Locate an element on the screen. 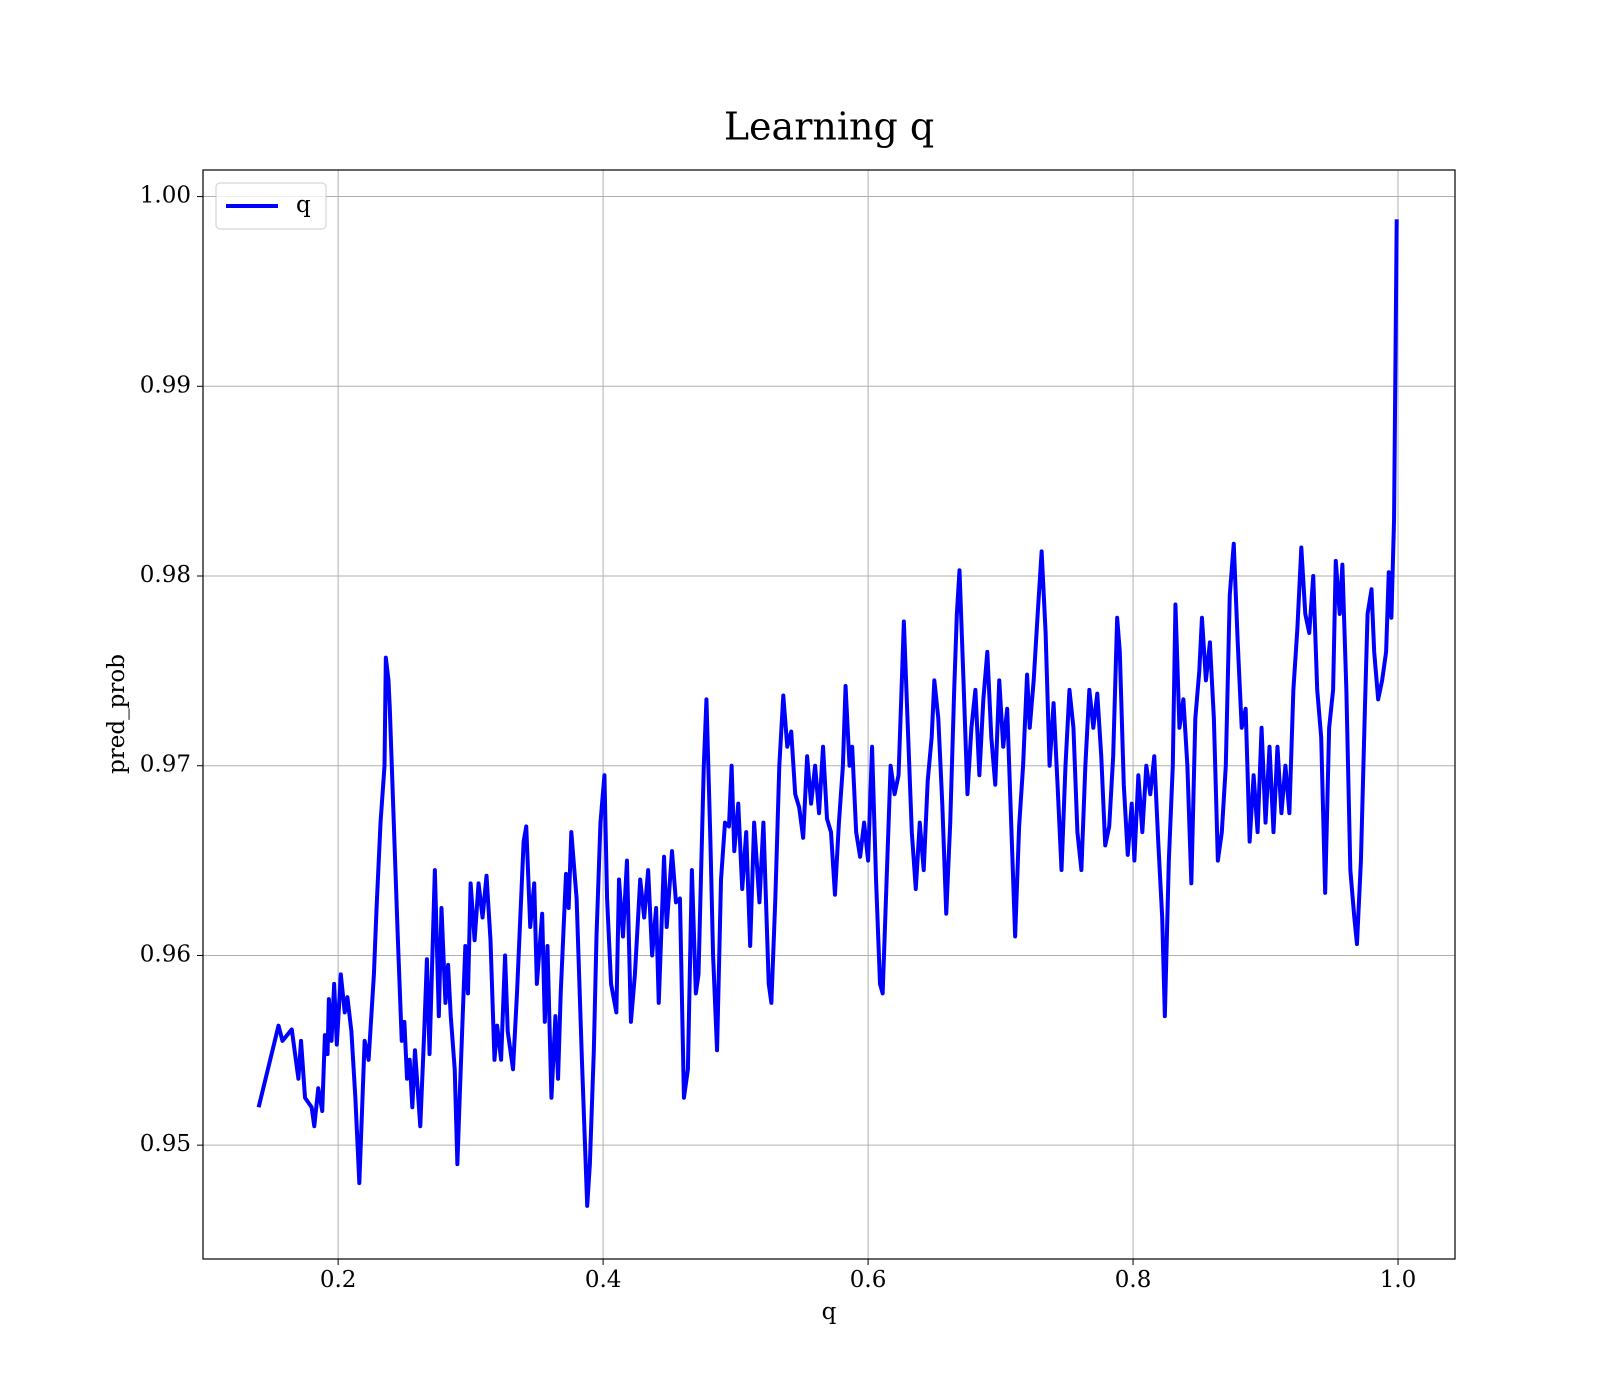 This screenshot has height=1400, width=1600. y-tick-label: 1.00 is located at coordinates (165, 196).